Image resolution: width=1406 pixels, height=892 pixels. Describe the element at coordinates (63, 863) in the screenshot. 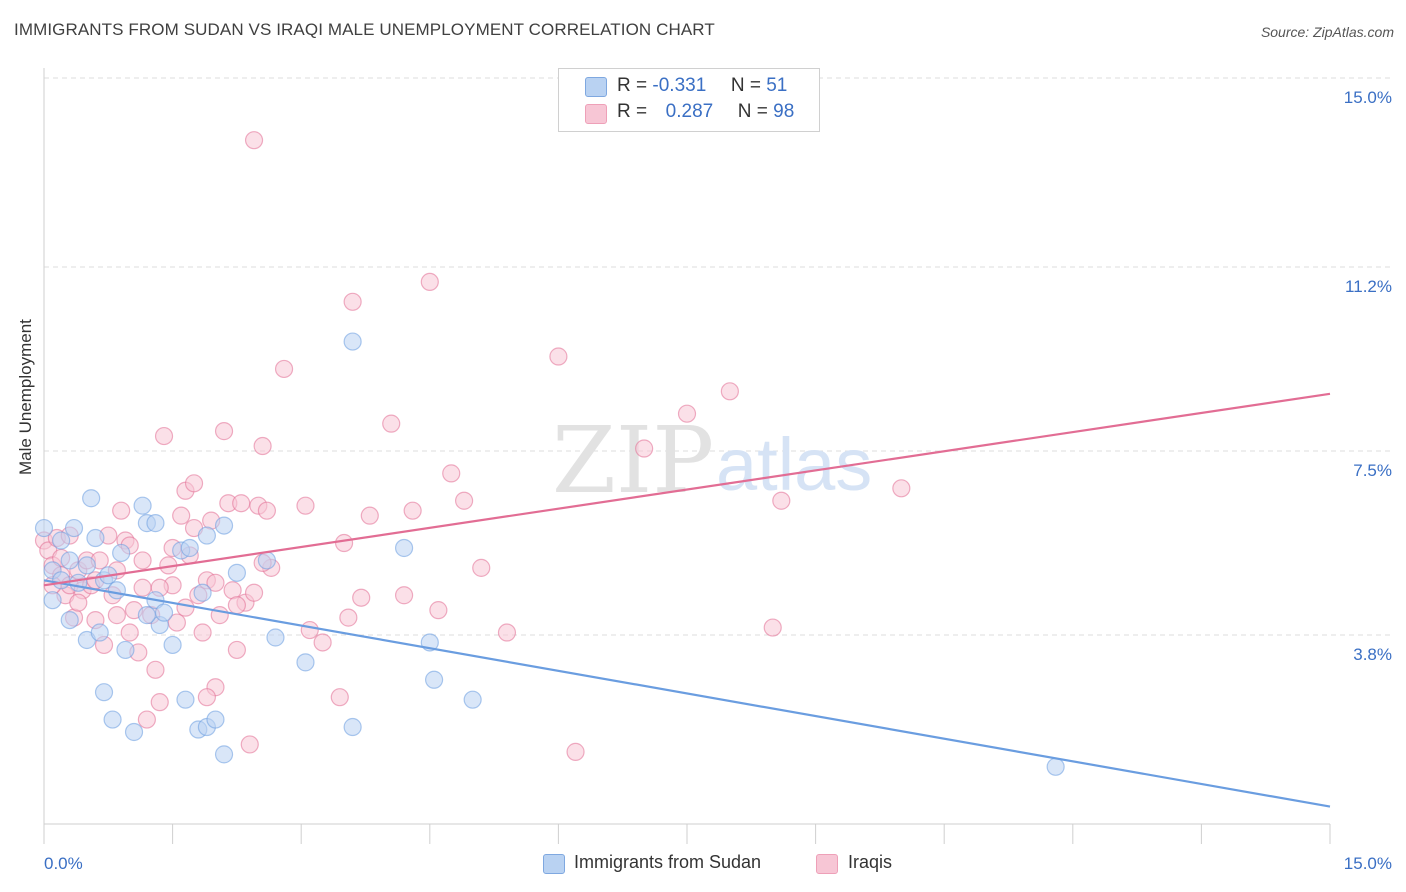

I see `x-tick-label-min: 0.0%` at that location.